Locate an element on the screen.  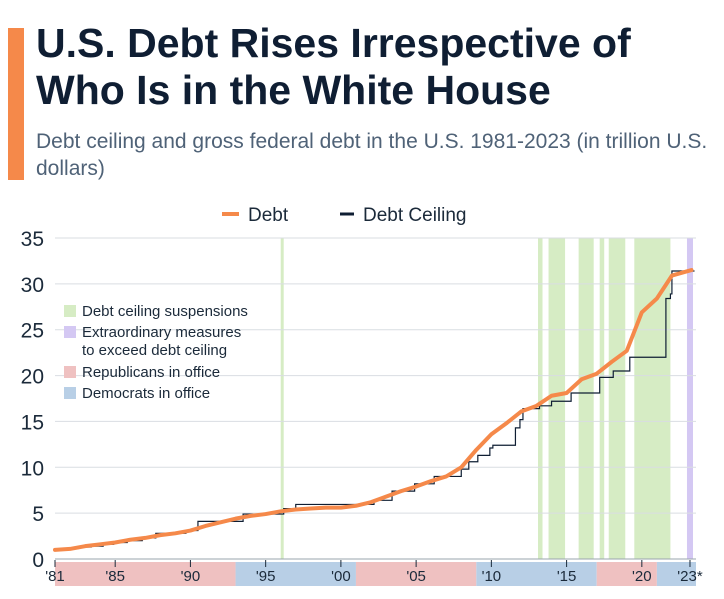
x-tick-label: '90 is located at coordinates (191, 576).